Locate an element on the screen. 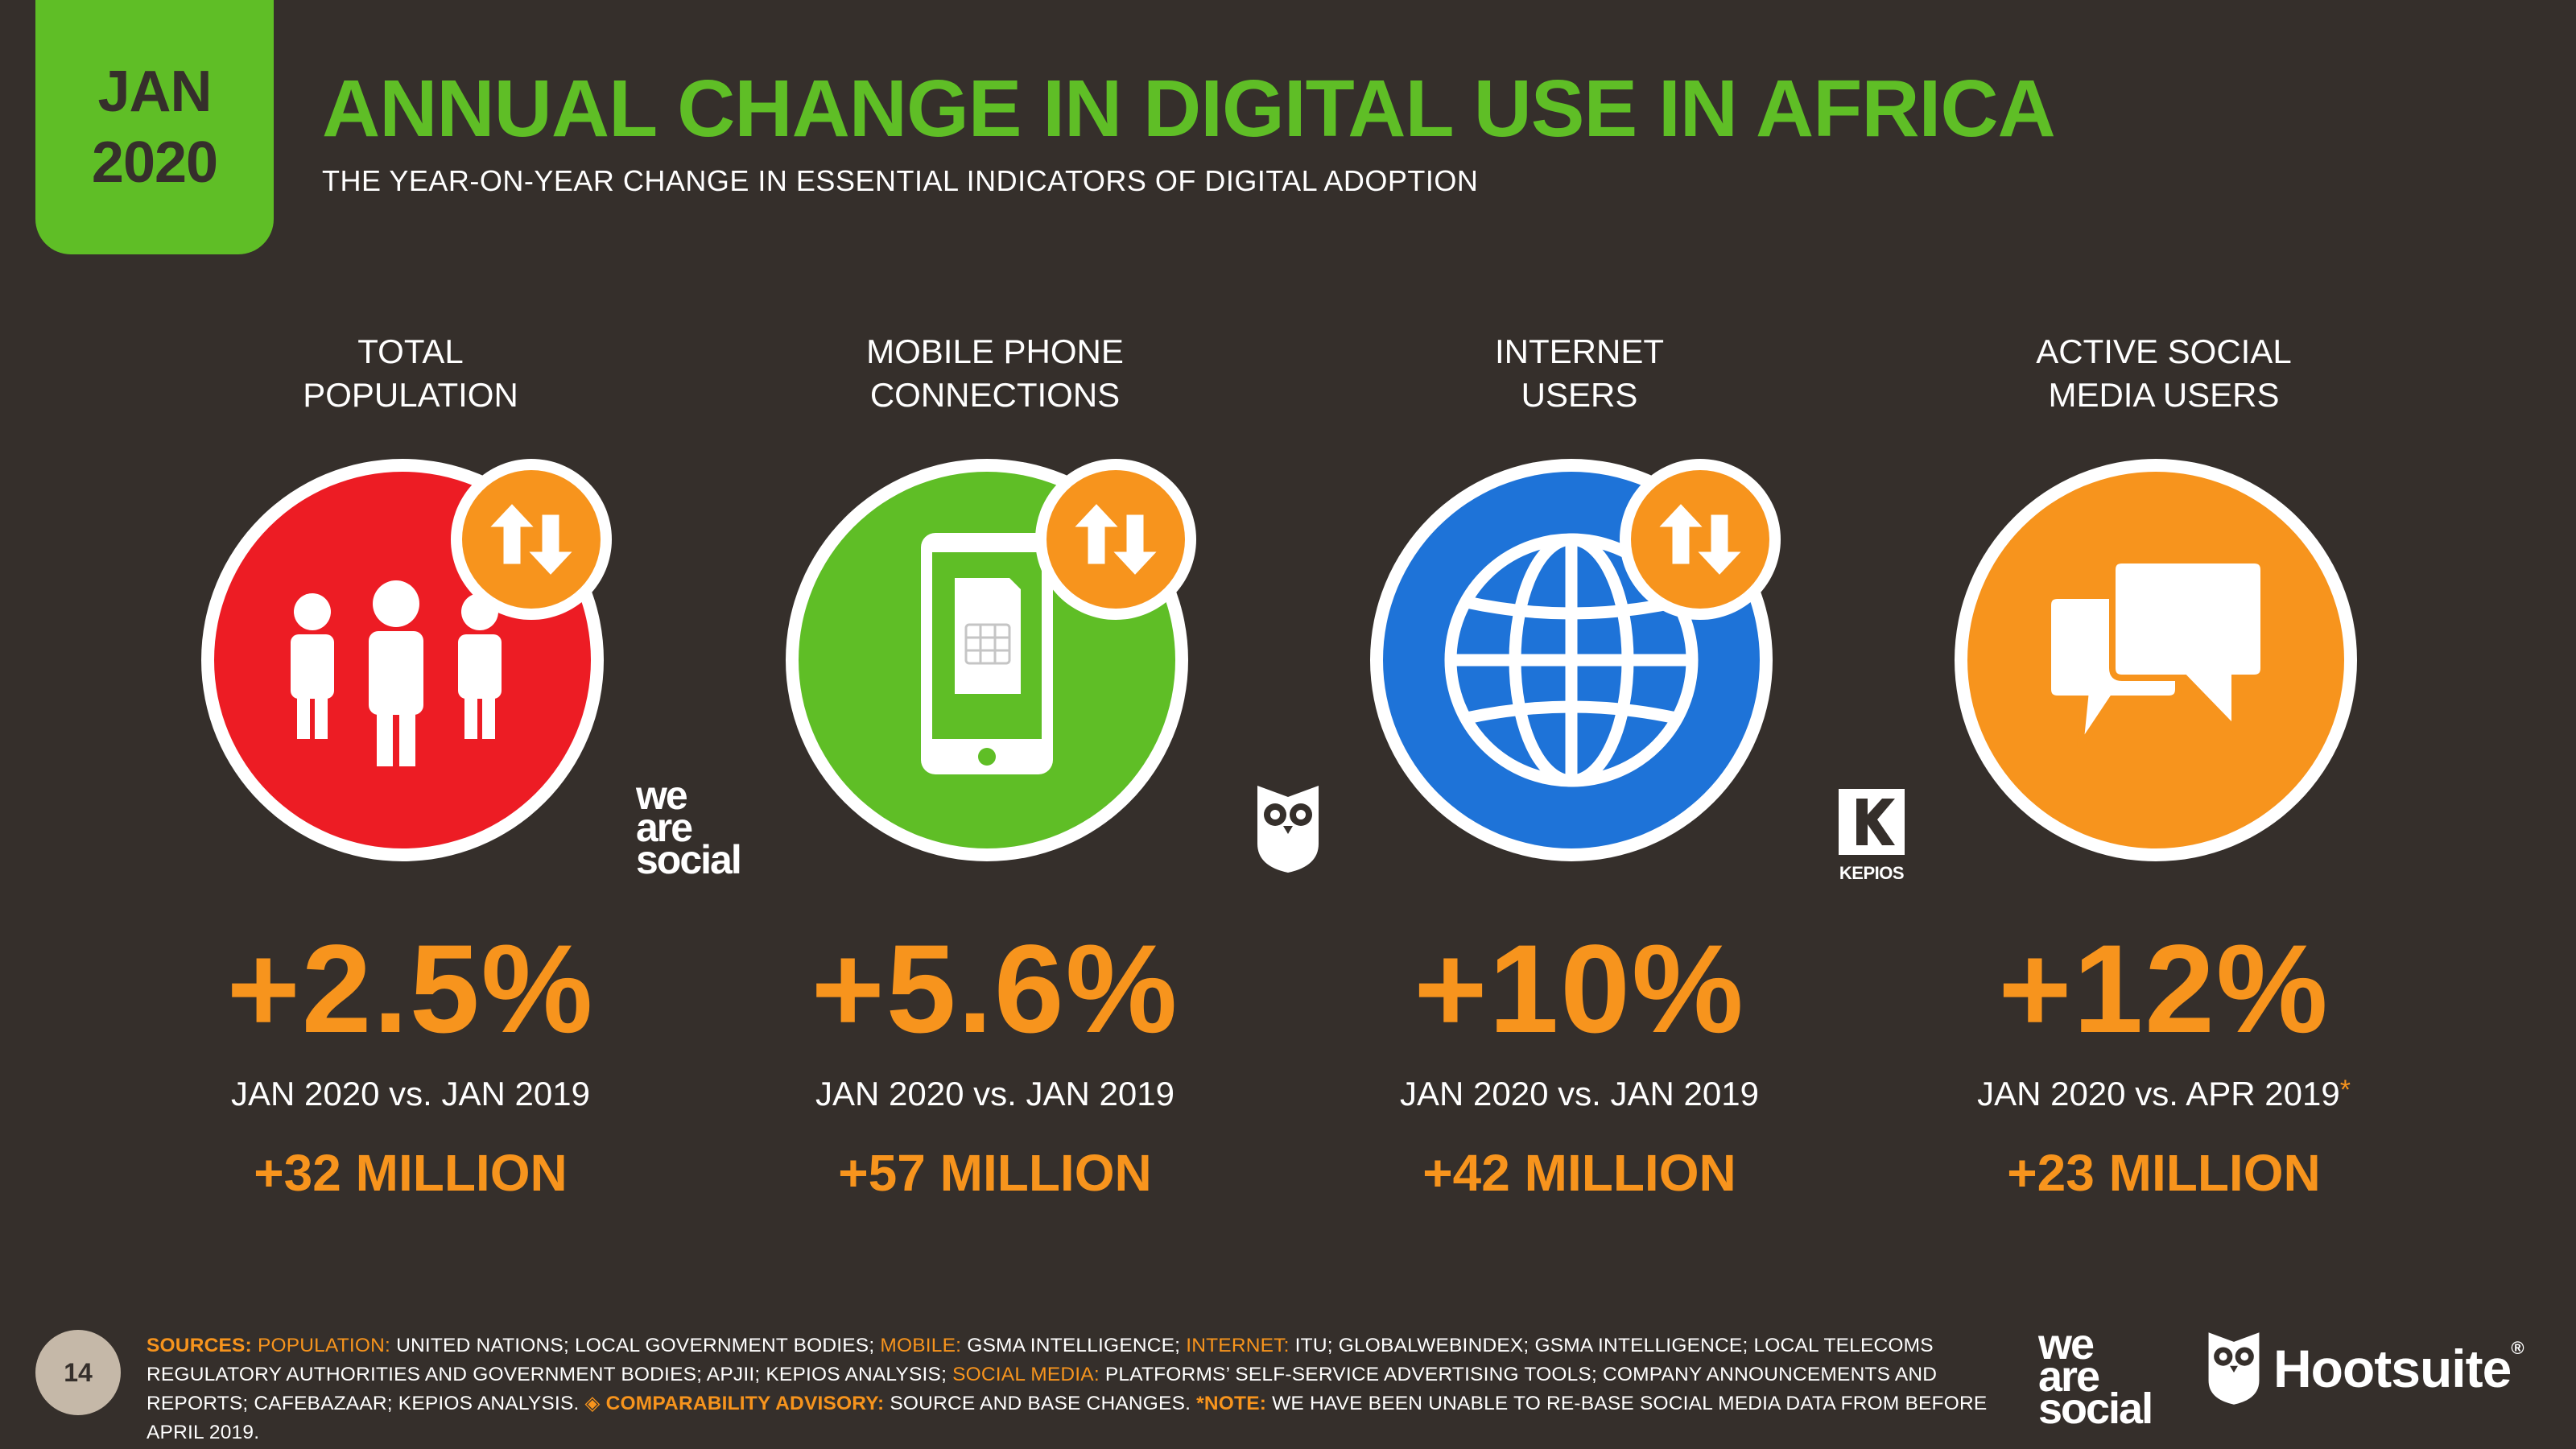  absolute-change: +32 MILLION is located at coordinates (411, 1173).